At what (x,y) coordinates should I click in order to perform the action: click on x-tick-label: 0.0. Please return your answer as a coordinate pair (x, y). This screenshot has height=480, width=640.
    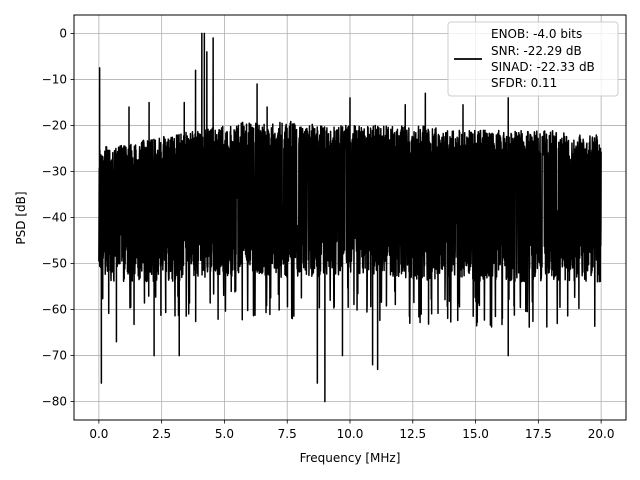
    Looking at the image, I should click on (98, 434).